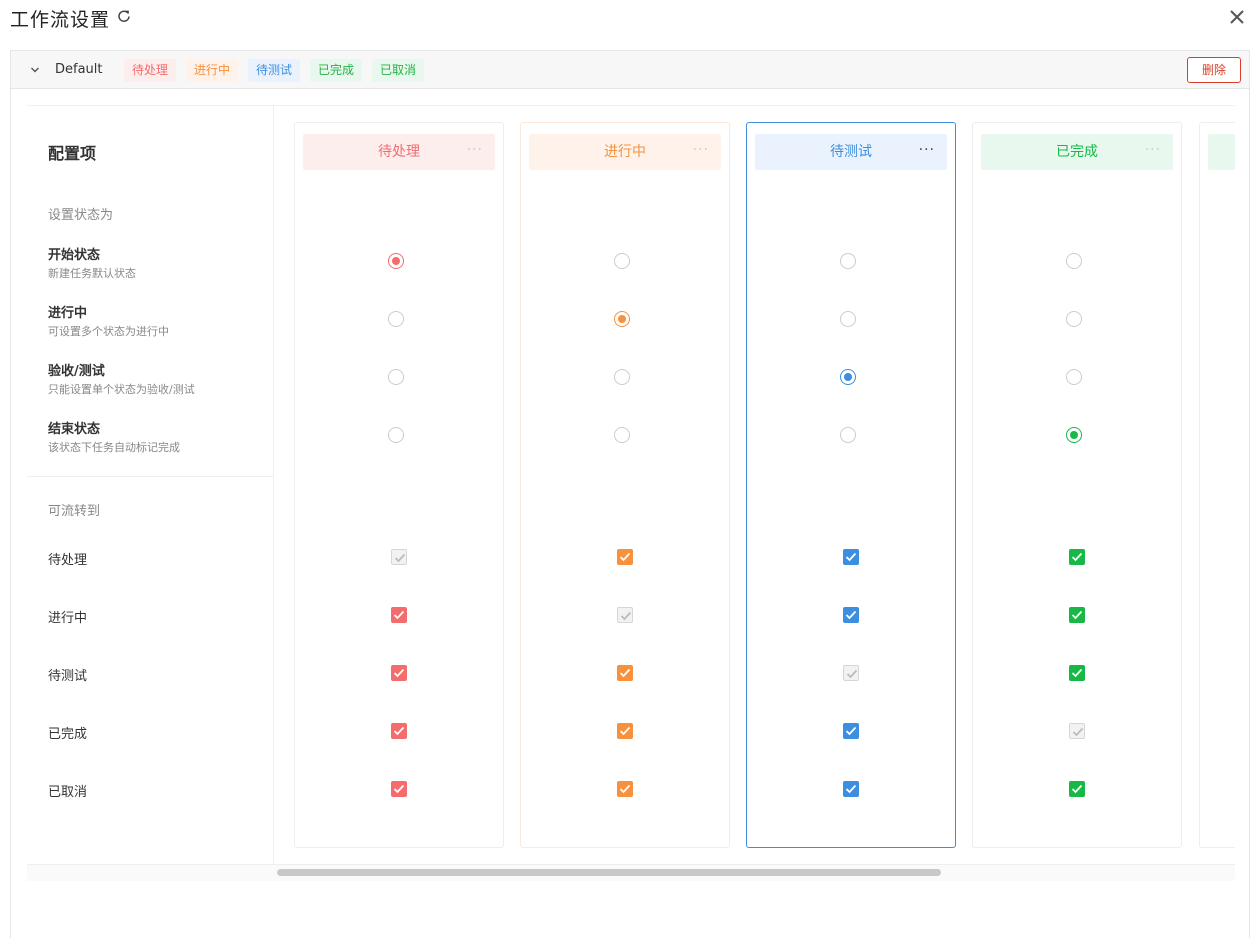 This screenshot has width=1255, height=938. Describe the element at coordinates (212, 70) in the screenshot. I see `status-tag-in-progress: 进行中` at that location.